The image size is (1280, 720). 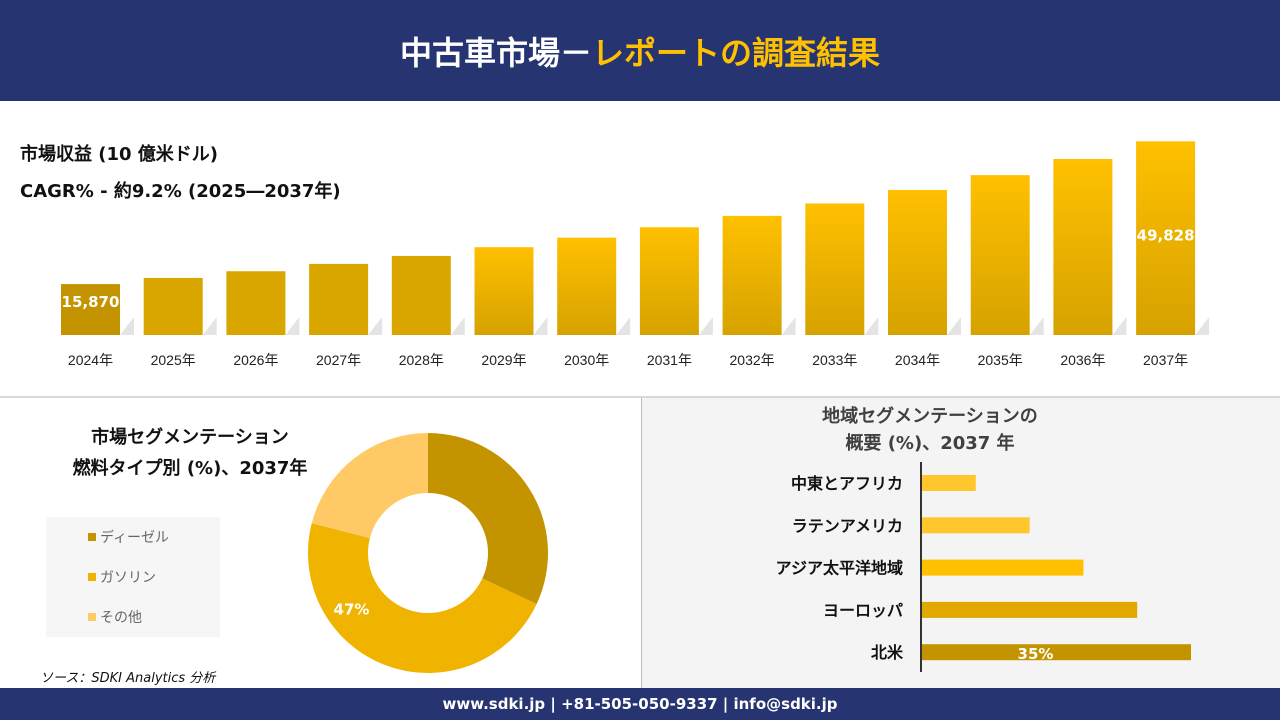 I want to click on x-tick-label: 2029年, so click(x=503, y=360).